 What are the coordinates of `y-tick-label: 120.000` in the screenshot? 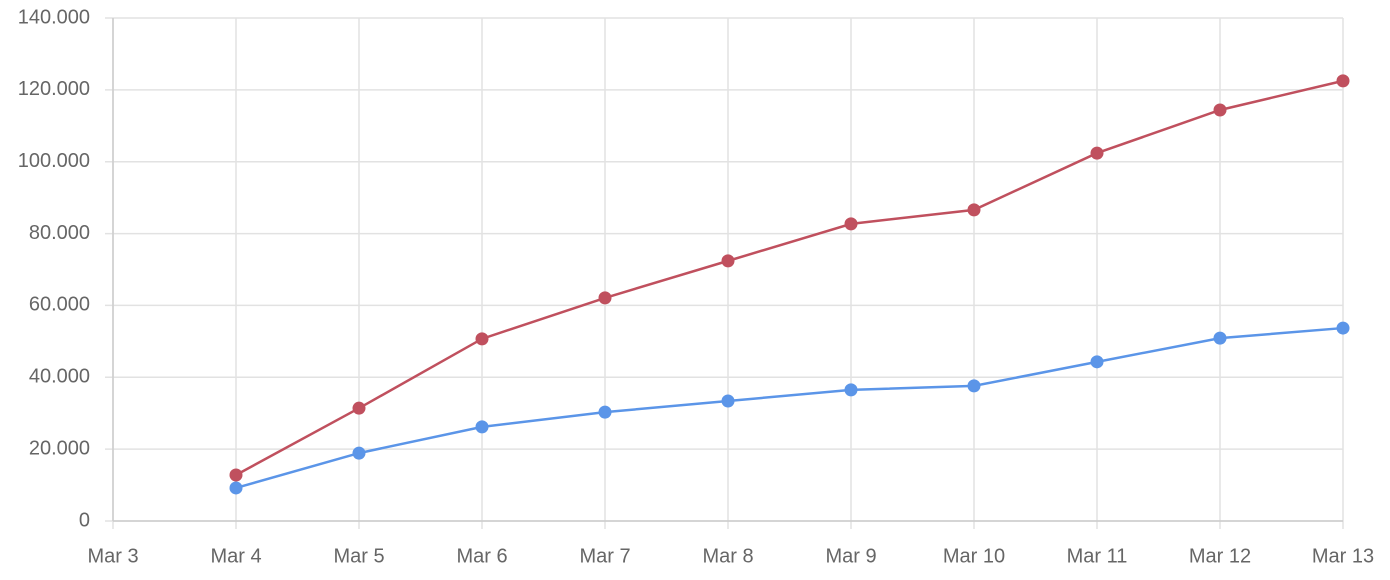 It's located at (54, 89).